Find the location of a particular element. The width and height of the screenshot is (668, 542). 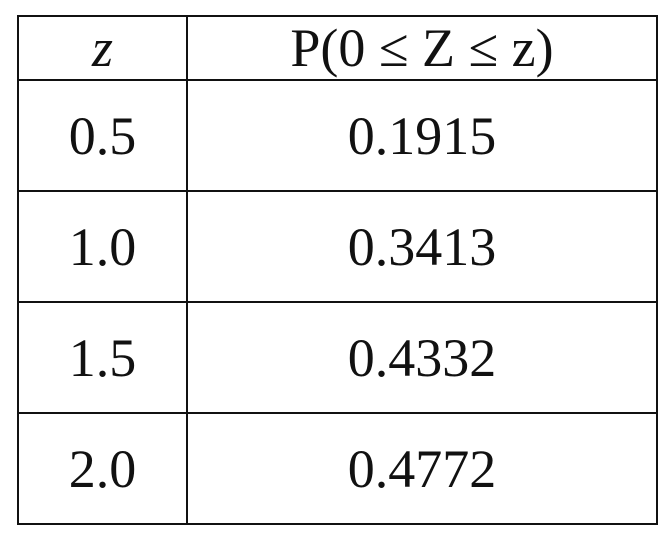

header-row: z P(0 ≤ Z ≤ z) is located at coordinates (337, 48).